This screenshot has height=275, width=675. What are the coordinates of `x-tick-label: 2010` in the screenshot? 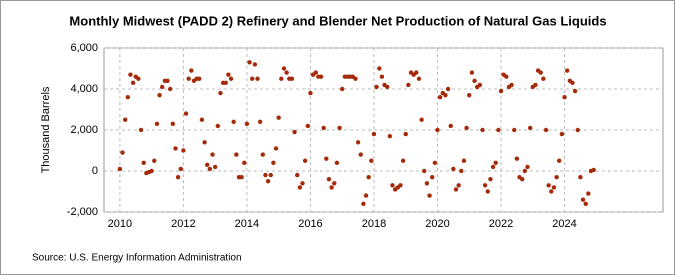 It's located at (120, 224).